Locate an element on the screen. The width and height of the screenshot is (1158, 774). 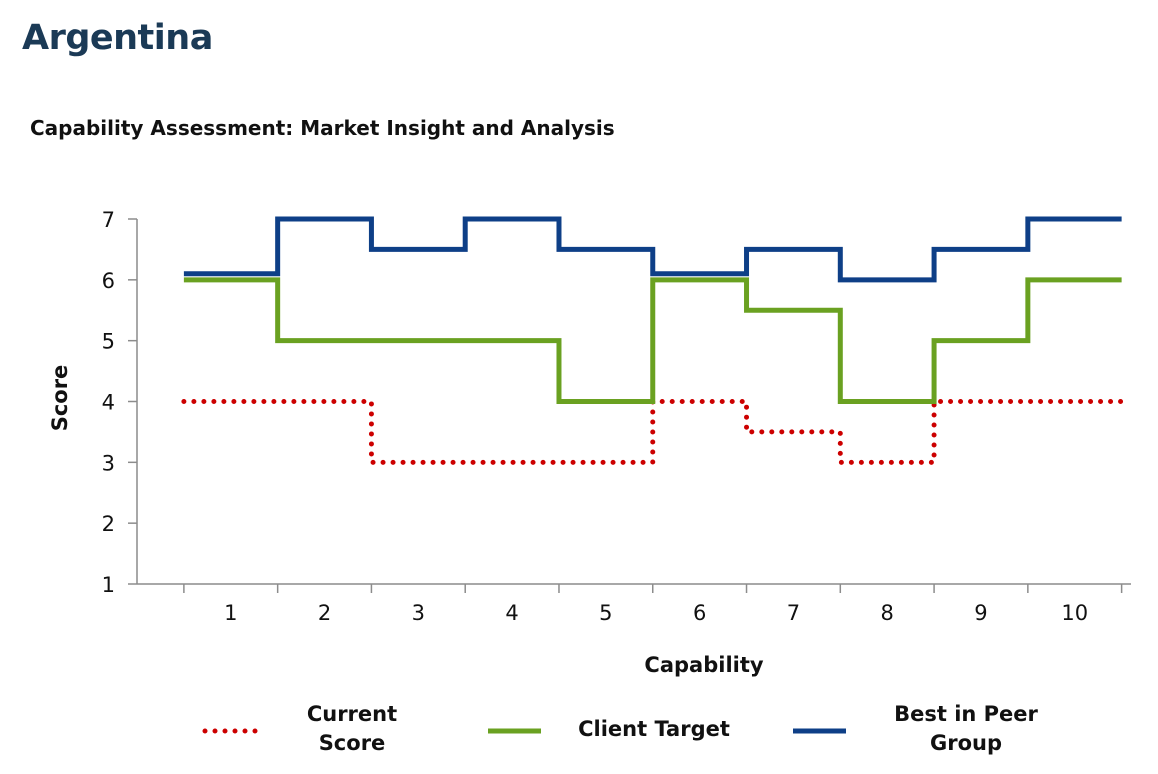
x-tick-label: 7 is located at coordinates (793, 613).